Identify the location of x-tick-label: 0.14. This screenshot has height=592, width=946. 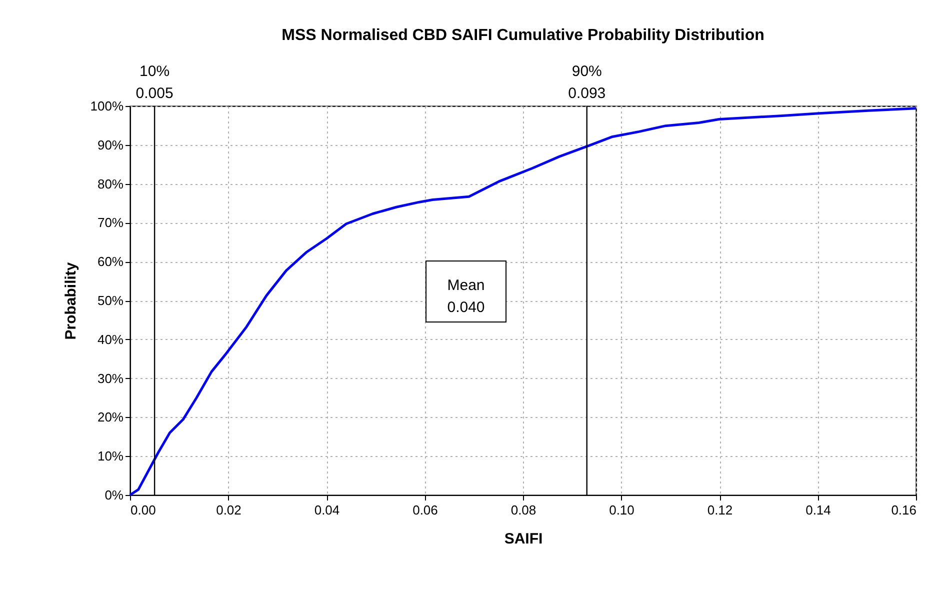
(818, 510).